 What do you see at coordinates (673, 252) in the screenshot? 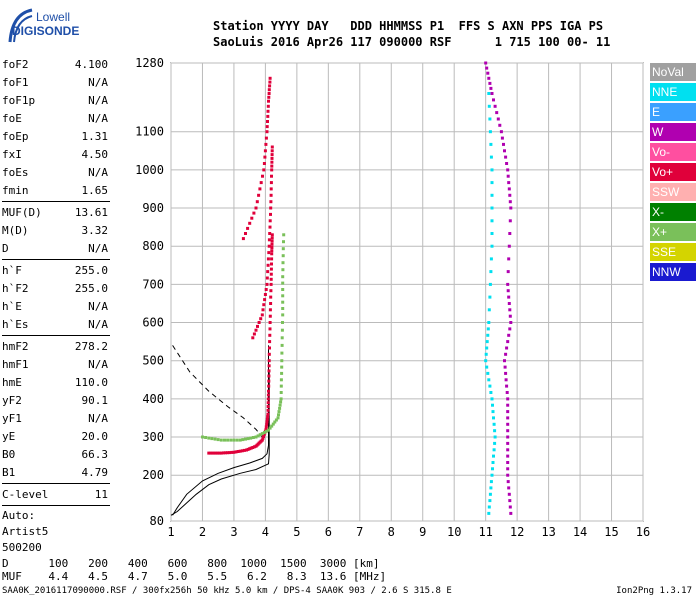
I see `legend-item: SSE` at bounding box center [673, 252].